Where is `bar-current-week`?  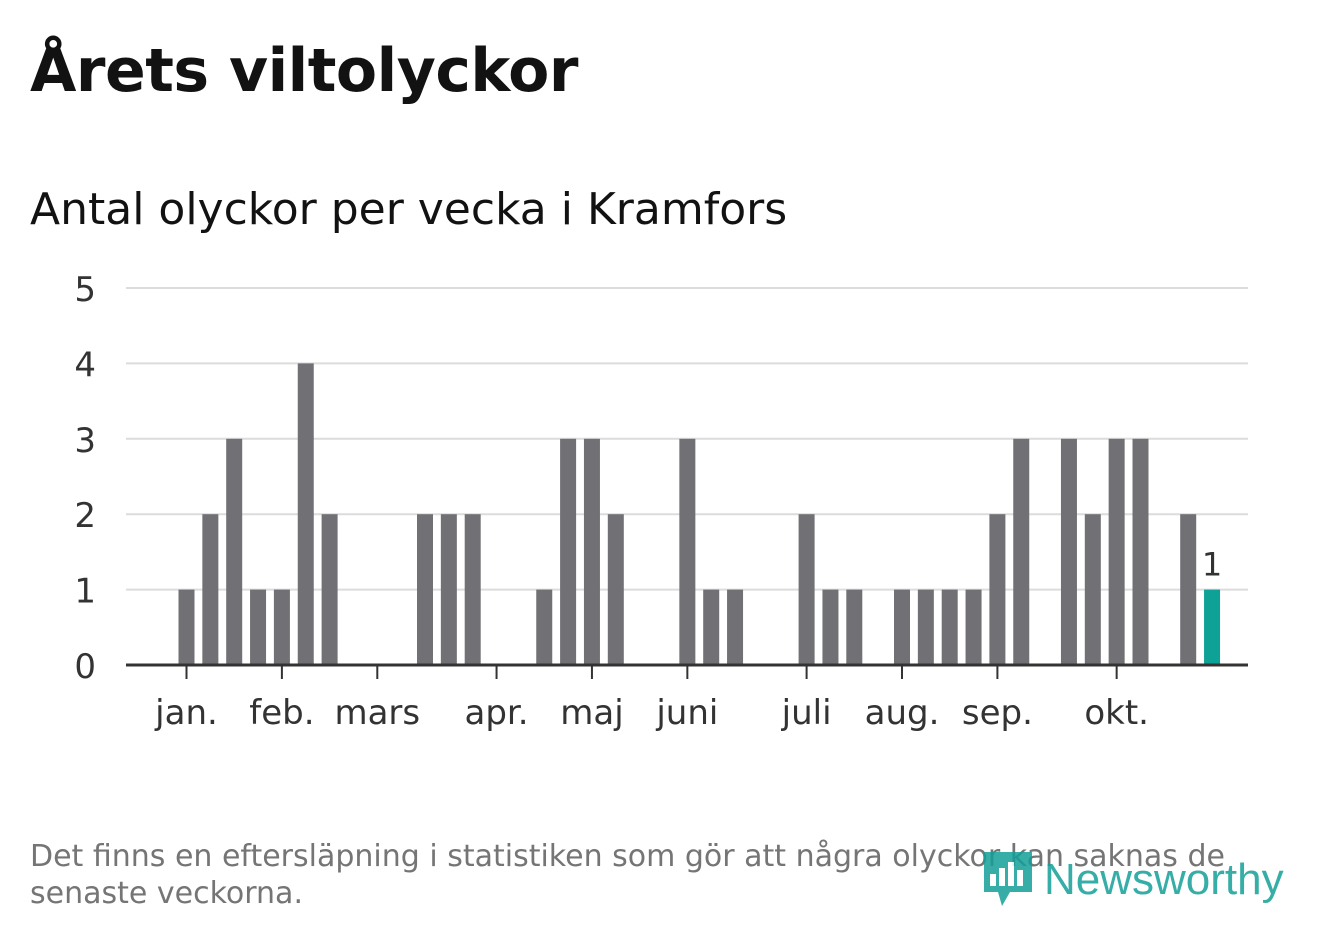 bar-current-week is located at coordinates (1212, 627).